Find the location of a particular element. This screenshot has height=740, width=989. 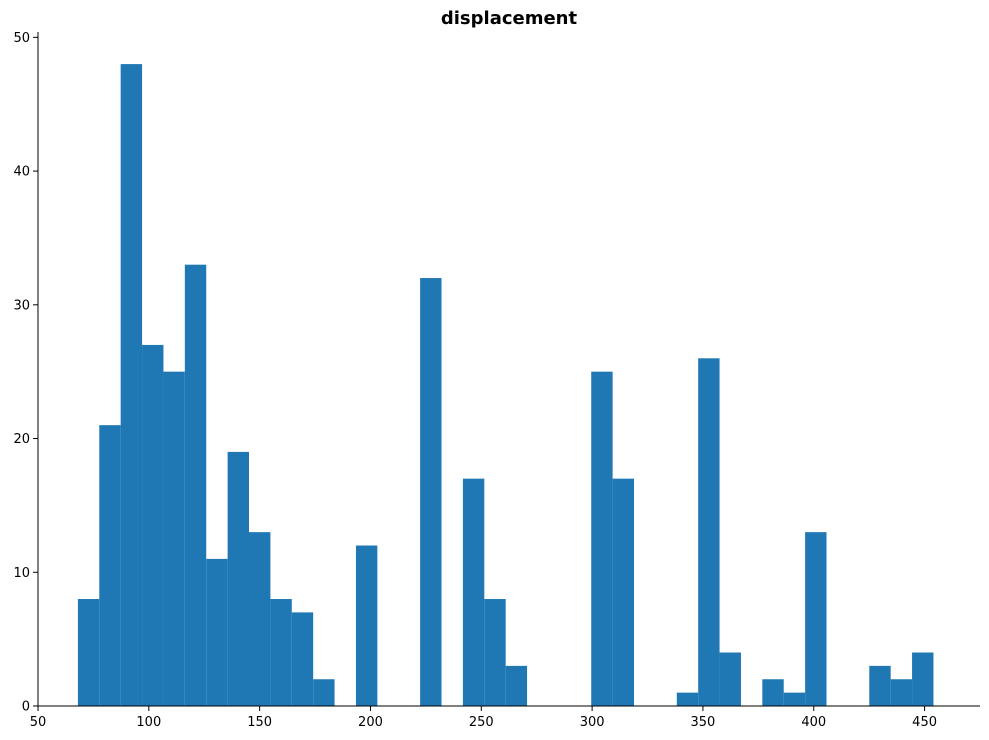

y-tick-label: 30 is located at coordinates (21, 305).